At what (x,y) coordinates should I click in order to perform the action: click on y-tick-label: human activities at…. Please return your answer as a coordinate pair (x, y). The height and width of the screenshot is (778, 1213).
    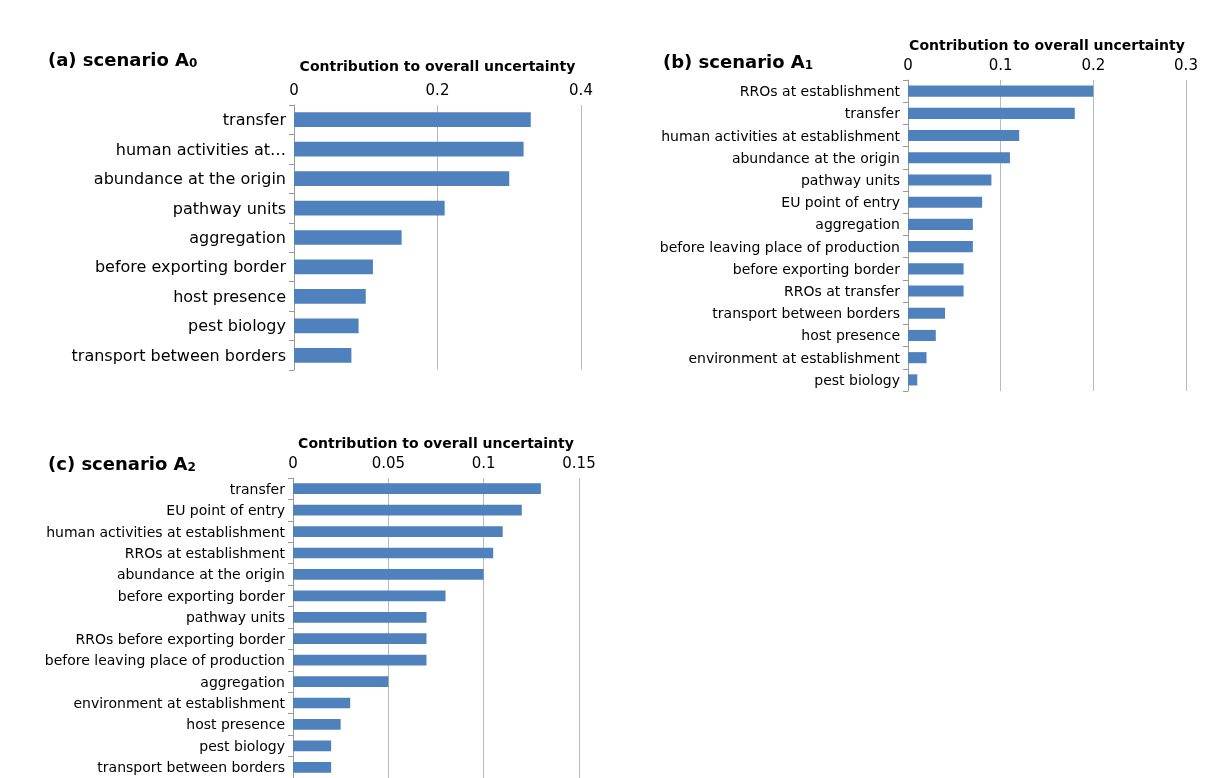
    Looking at the image, I should click on (200, 149).